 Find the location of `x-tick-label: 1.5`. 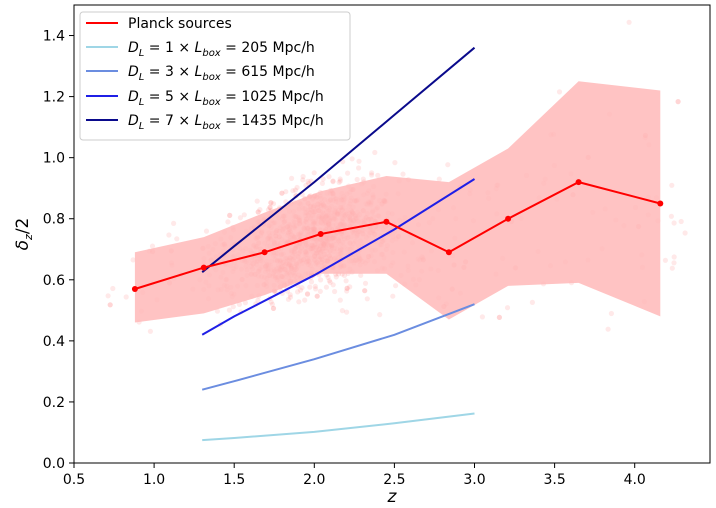

x-tick-label: 1.5 is located at coordinates (234, 480).